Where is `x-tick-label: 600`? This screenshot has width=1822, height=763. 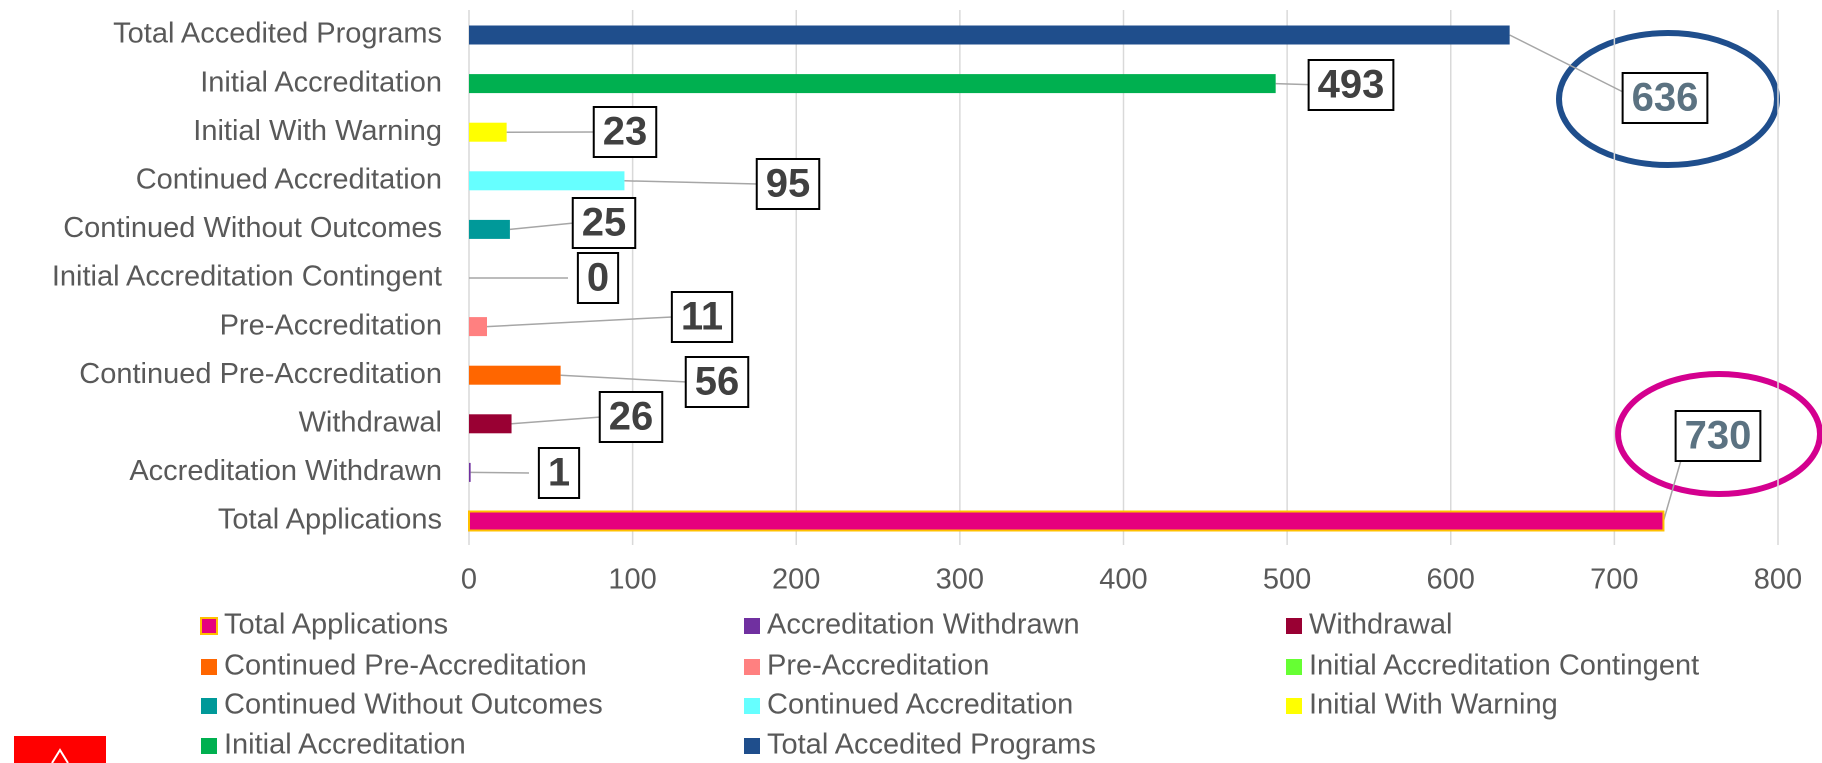
x-tick-label: 600 is located at coordinates (1451, 580).